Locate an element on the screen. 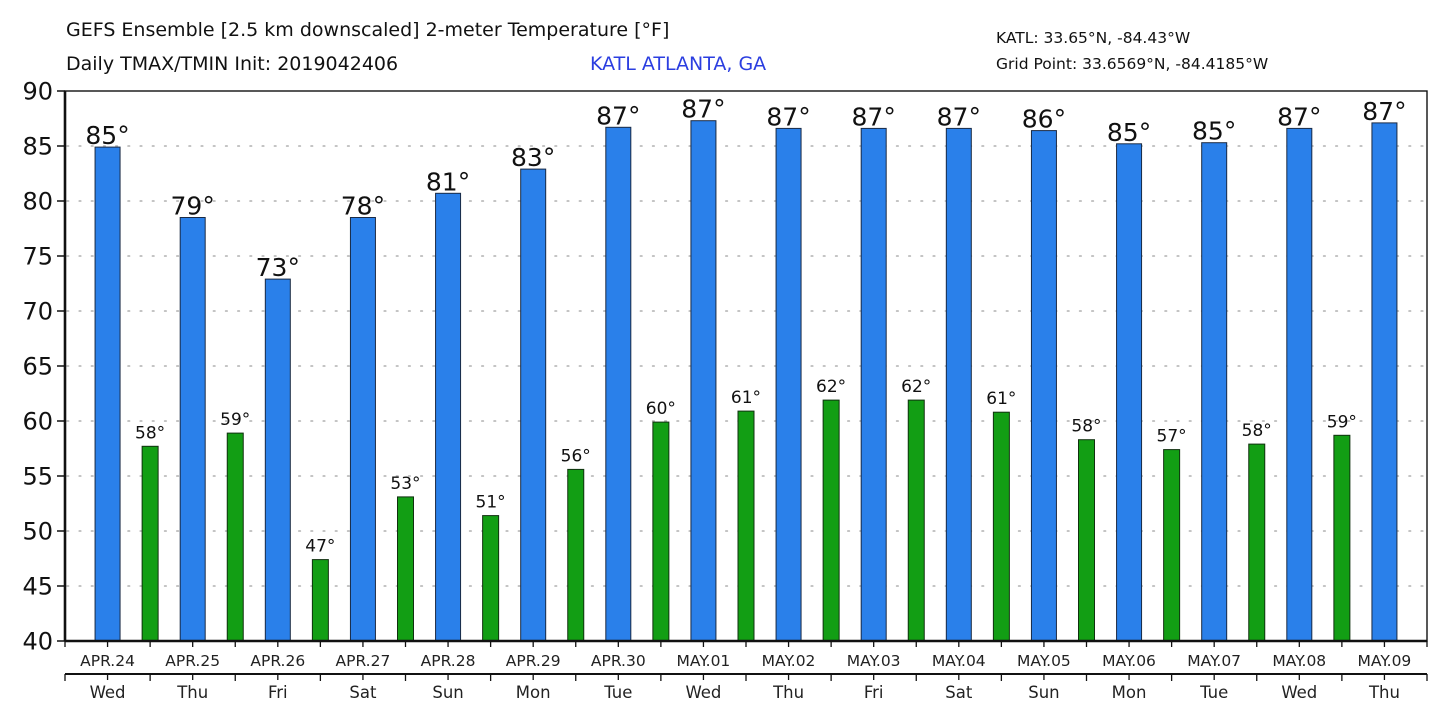 The image size is (1440, 720). x-date-label: MAY.02 is located at coordinates (789, 661).